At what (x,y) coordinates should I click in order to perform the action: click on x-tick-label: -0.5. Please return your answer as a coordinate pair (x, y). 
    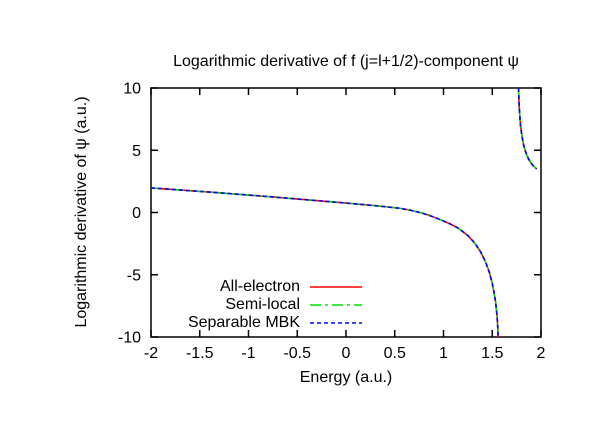
    Looking at the image, I should click on (297, 353).